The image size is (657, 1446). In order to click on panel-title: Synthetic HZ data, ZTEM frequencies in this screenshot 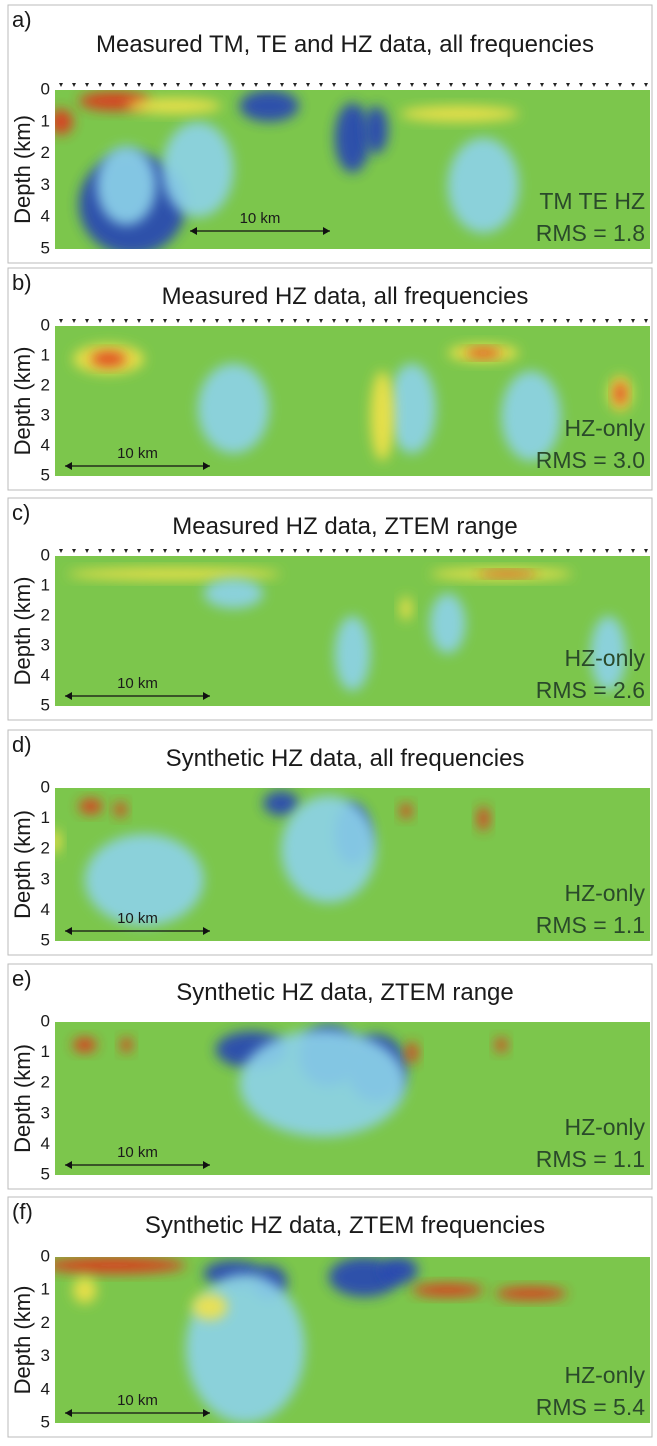, I will do `click(345, 1225)`.